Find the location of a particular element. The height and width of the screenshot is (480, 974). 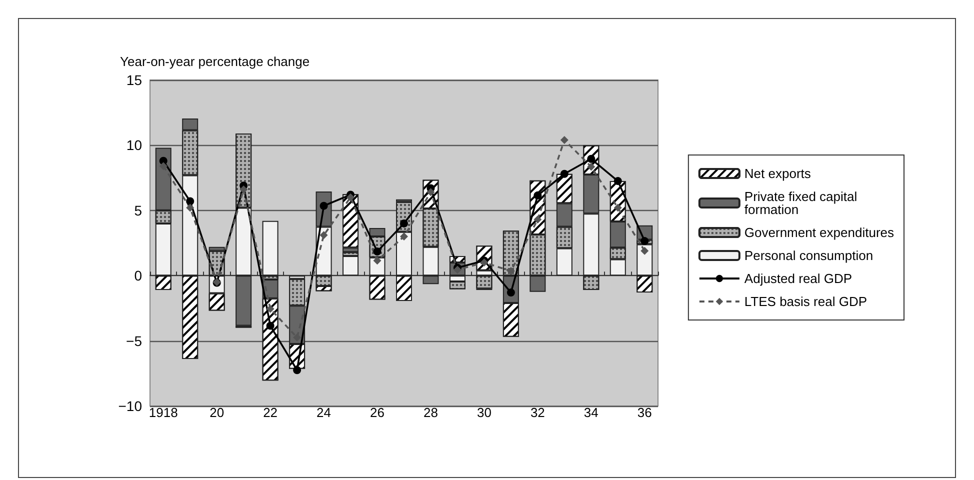

x-tick-label: 20 is located at coordinates (217, 412).